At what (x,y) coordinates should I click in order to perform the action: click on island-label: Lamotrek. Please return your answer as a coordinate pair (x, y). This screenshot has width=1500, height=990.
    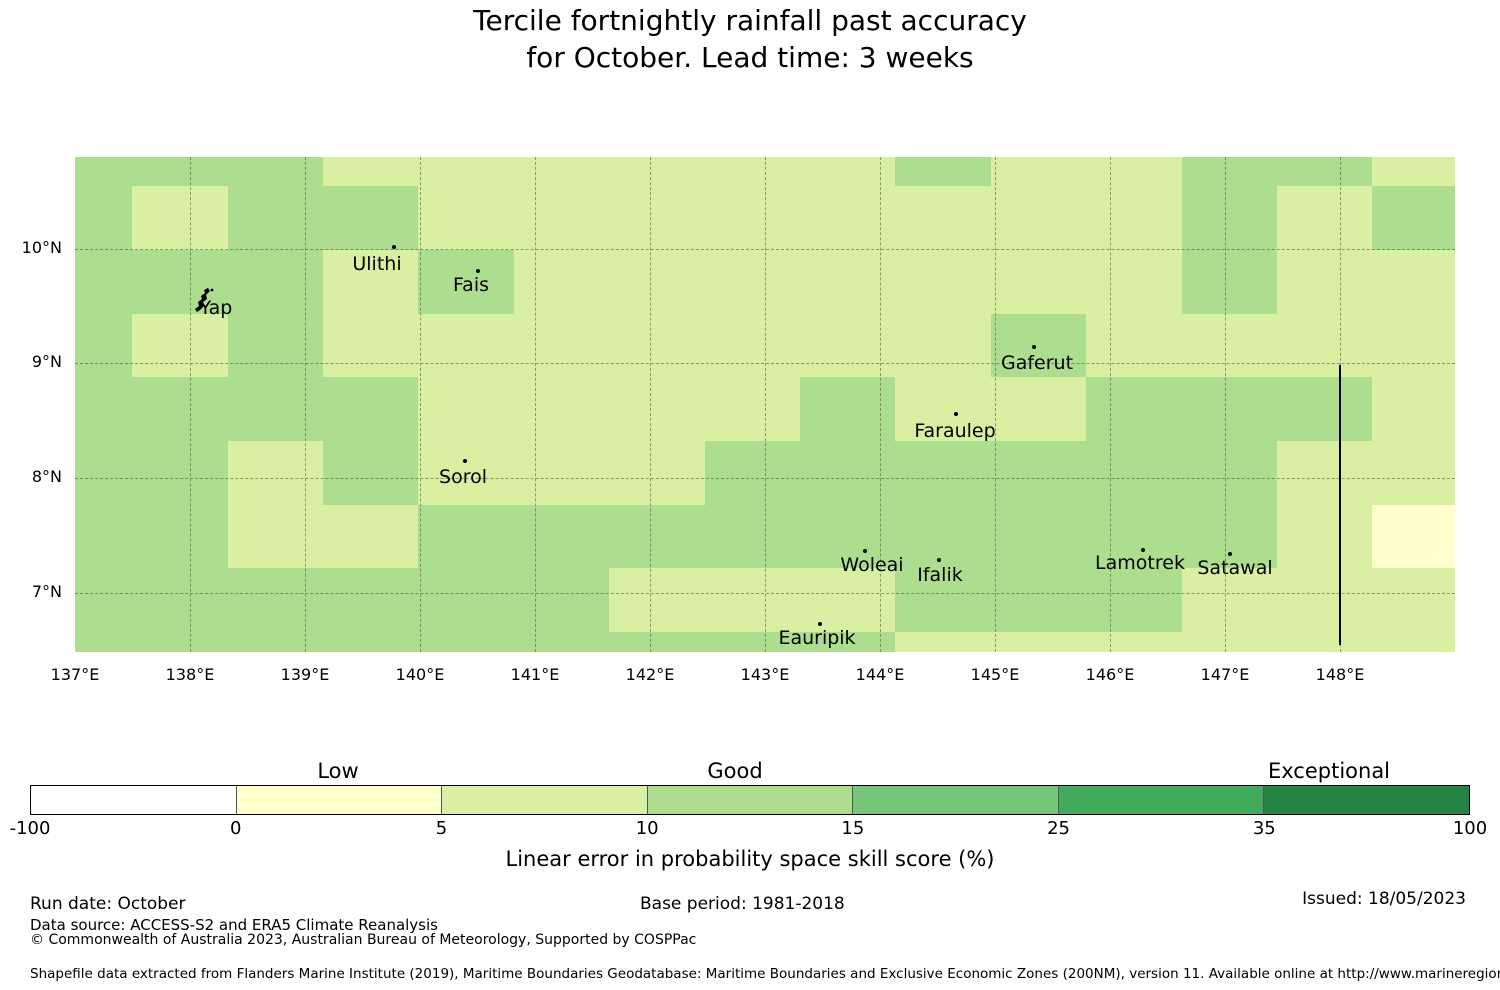
    Looking at the image, I should click on (1140, 563).